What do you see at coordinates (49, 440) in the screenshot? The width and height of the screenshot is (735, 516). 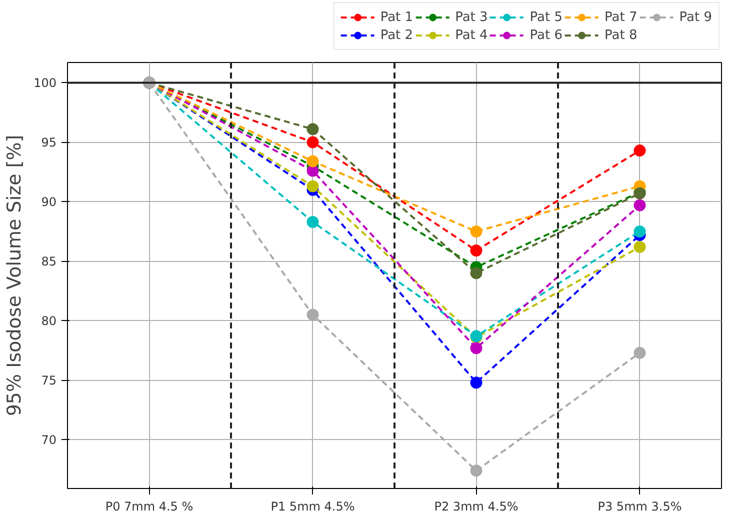 I see `y-tick-label: 70` at bounding box center [49, 440].